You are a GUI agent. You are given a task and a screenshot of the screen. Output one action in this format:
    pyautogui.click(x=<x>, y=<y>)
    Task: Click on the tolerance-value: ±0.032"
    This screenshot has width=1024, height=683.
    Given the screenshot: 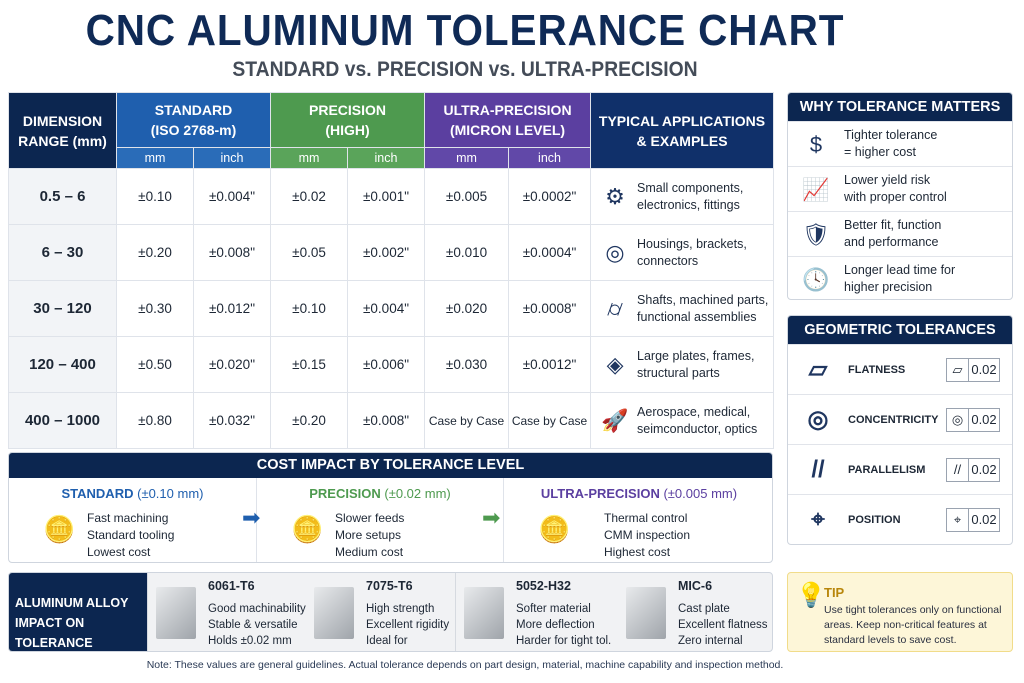 What is the action you would take?
    pyautogui.click(x=232, y=420)
    